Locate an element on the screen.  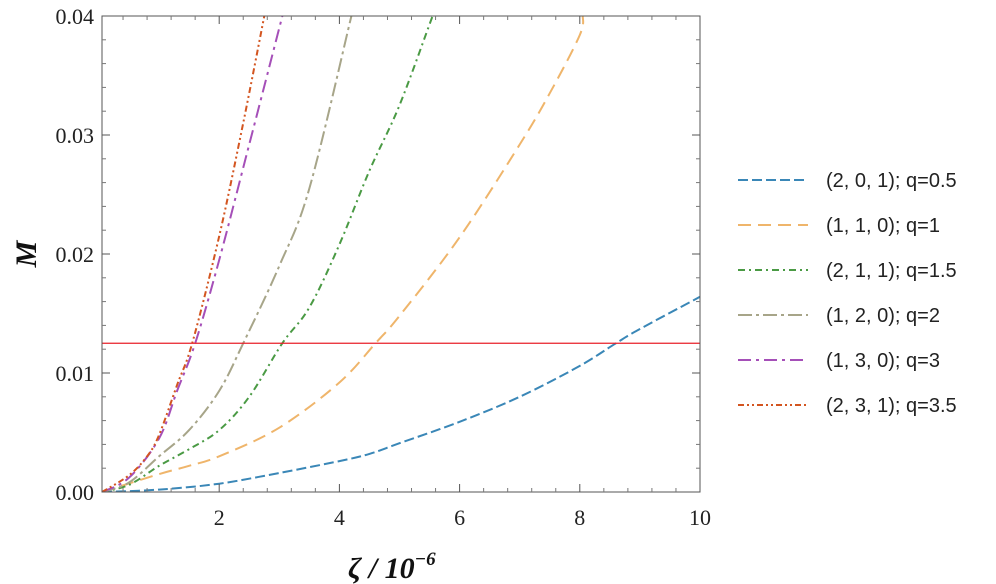
y-tick-label-0: 0.00 is located at coordinates (75, 492).